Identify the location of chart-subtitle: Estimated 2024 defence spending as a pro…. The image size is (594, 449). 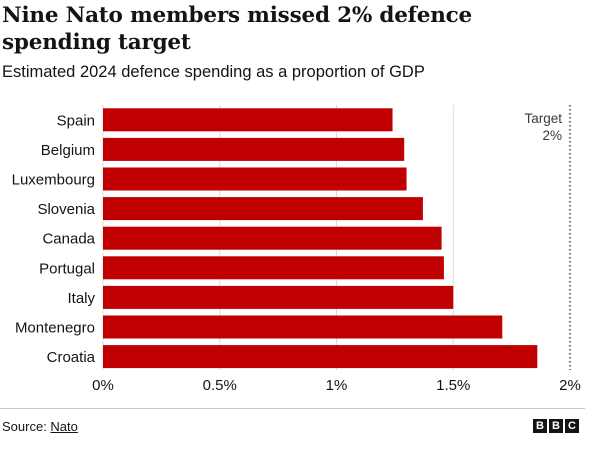
(213, 72).